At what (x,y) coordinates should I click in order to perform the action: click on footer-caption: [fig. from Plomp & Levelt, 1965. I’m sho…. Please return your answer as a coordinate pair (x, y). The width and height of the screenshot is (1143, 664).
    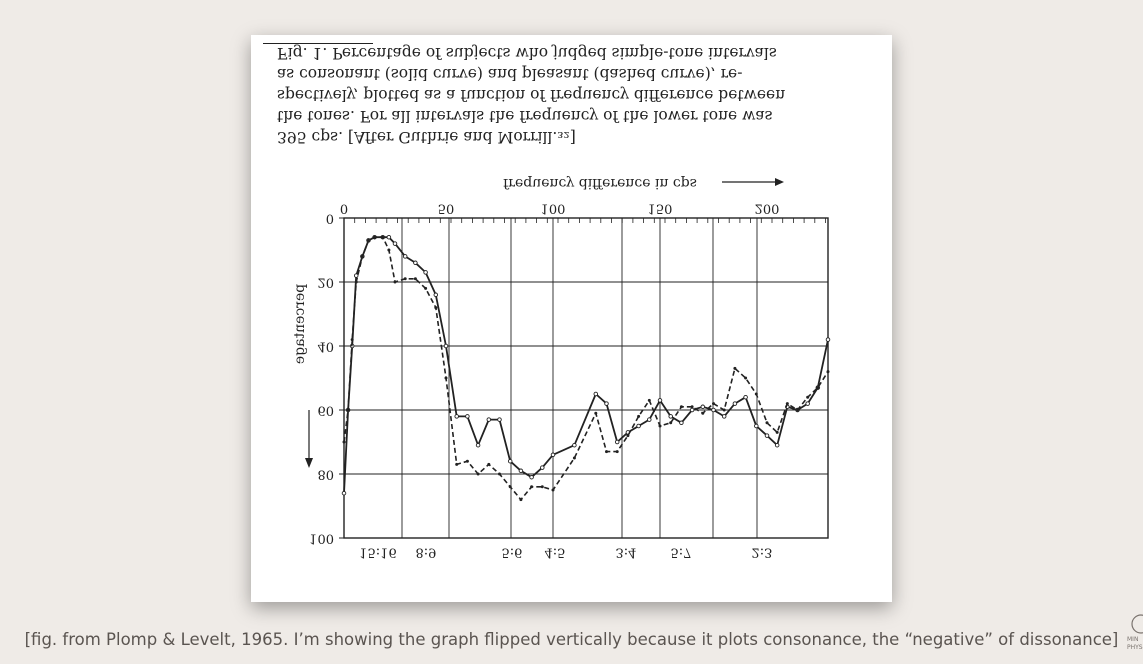
    Looking at the image, I should click on (571, 639).